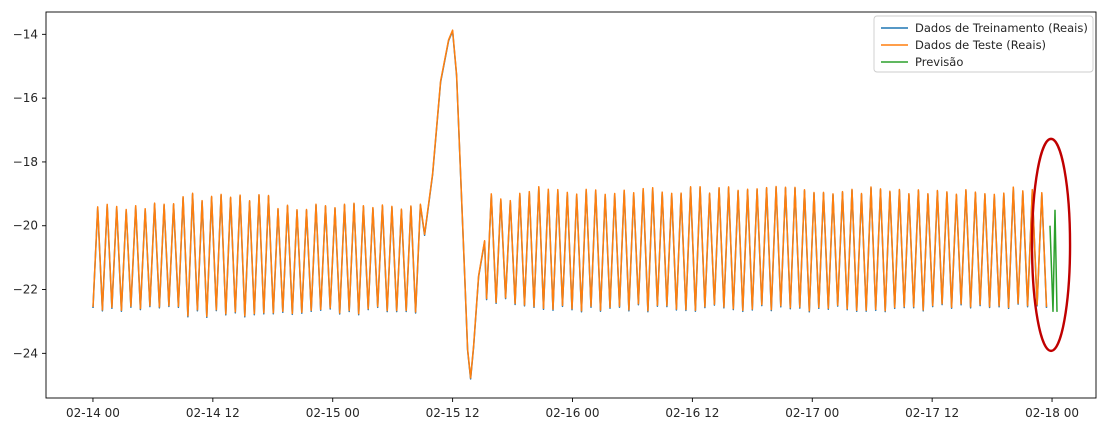 The height and width of the screenshot is (426, 1098). What do you see at coordinates (812, 413) in the screenshot?
I see `x-tick-label: 02-17 00` at bounding box center [812, 413].